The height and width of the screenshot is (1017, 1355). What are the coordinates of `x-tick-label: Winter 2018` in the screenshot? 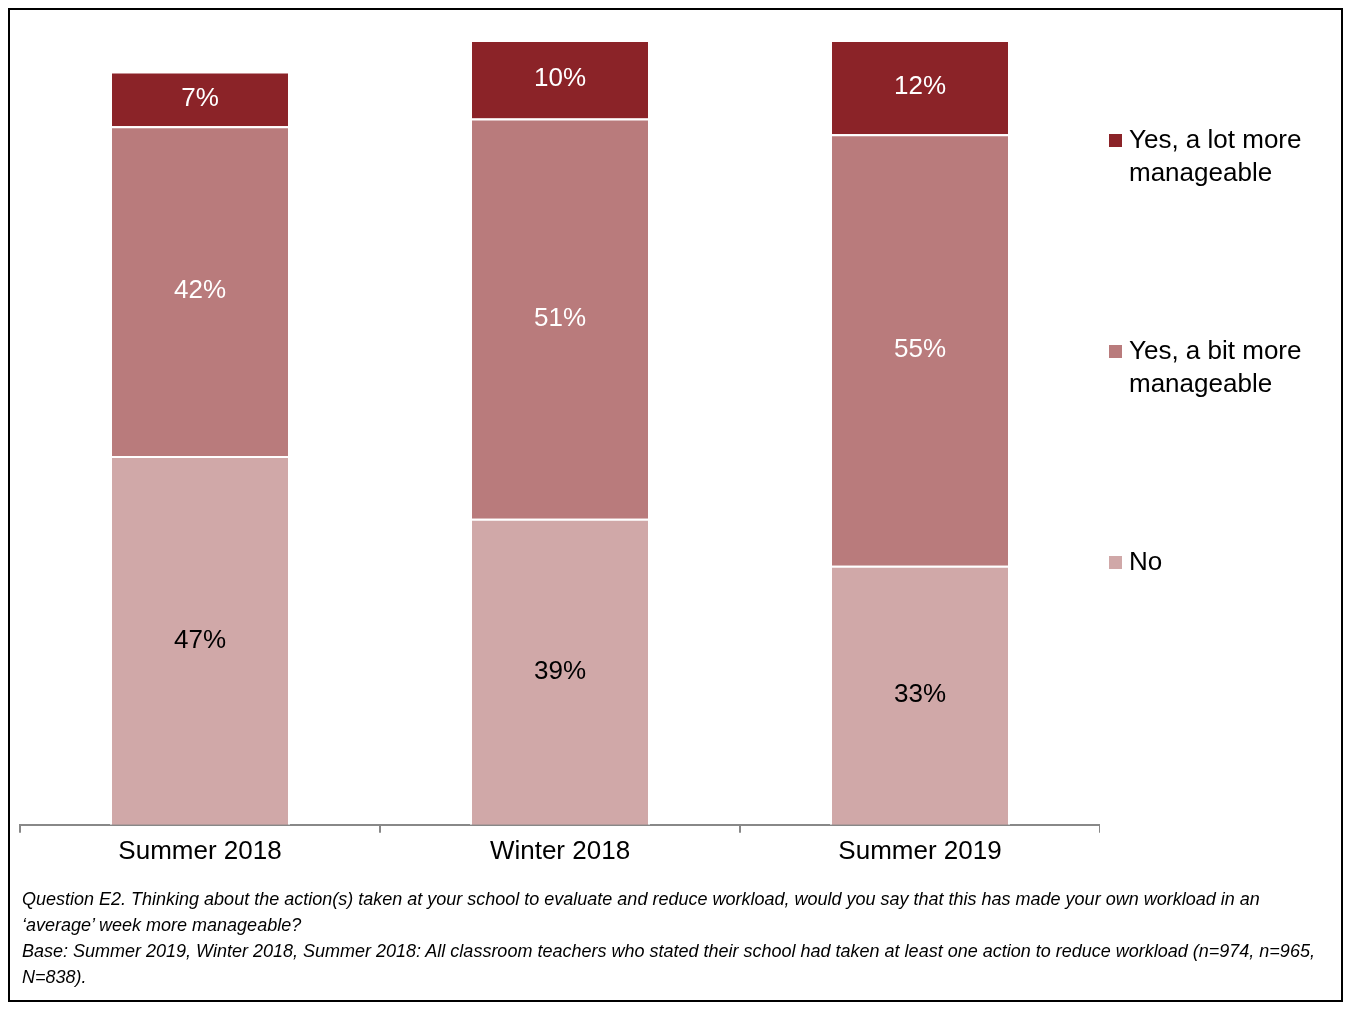 It's located at (560, 849).